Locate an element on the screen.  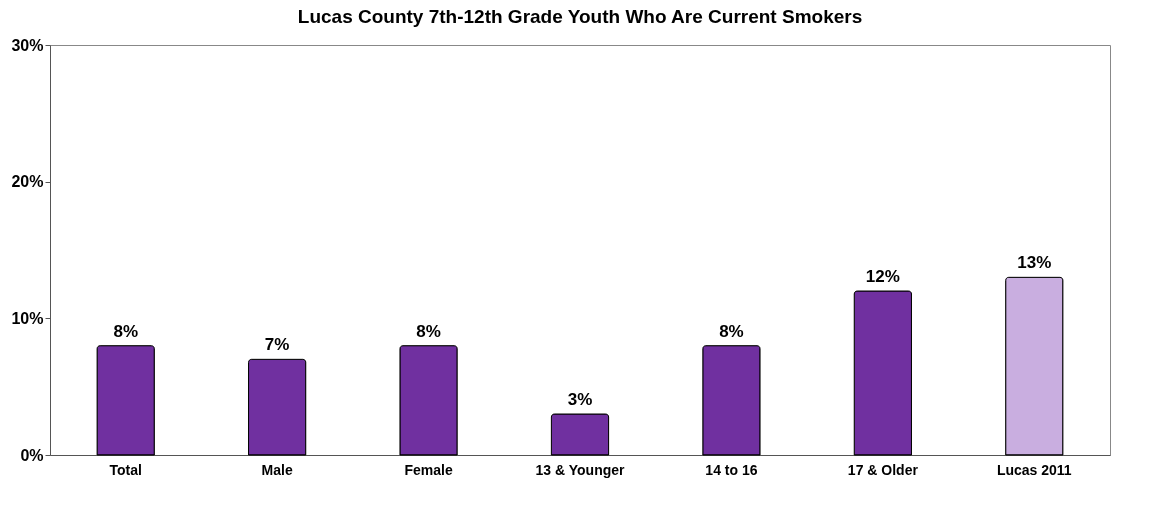
x-tick-label: Male is located at coordinates (277, 469).